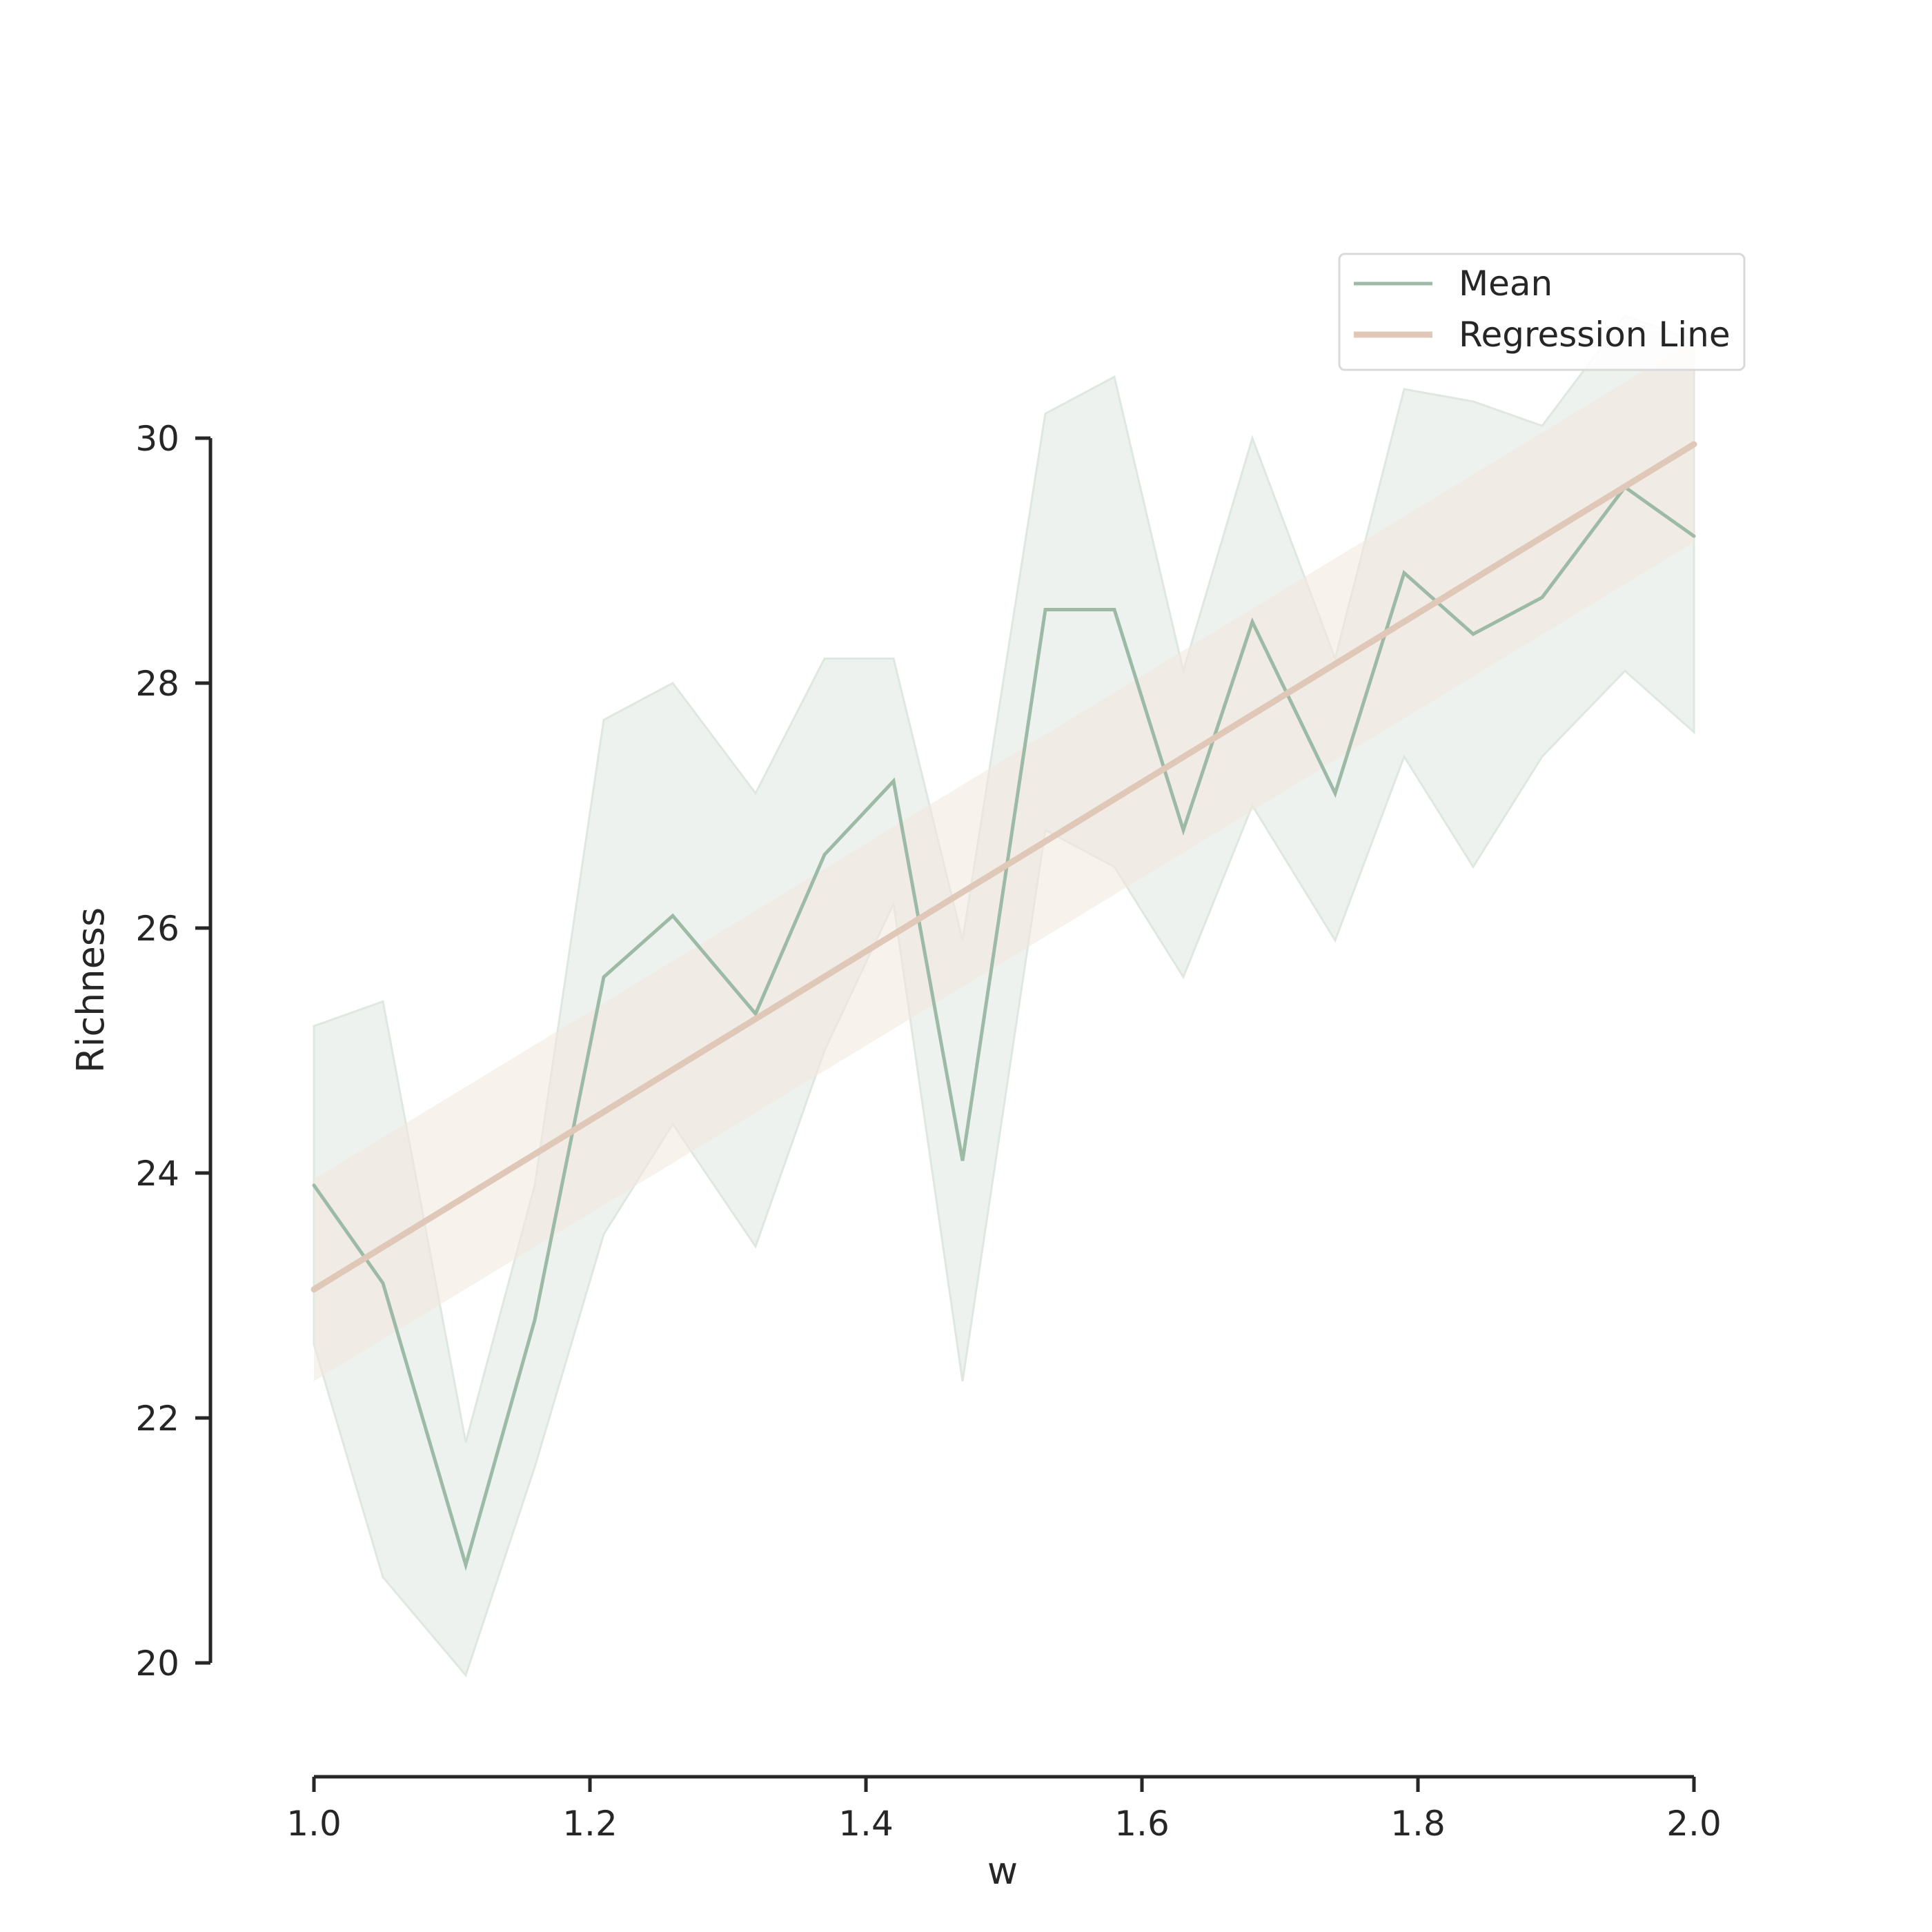 Image resolution: width=1932 pixels, height=1932 pixels. Describe the element at coordinates (866, 1824) in the screenshot. I see `x-tick-label: 1.4` at that location.